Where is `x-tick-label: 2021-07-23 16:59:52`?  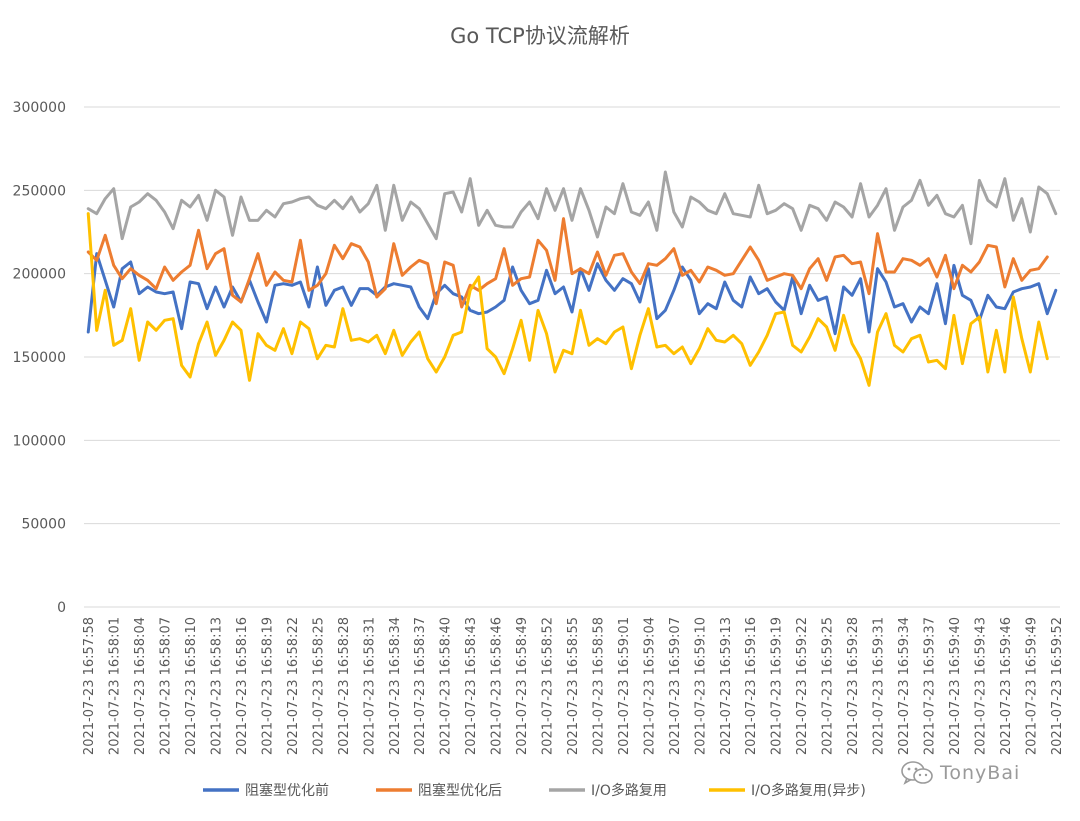 x-tick-label: 2021-07-23 16:59:52 is located at coordinates (1057, 686).